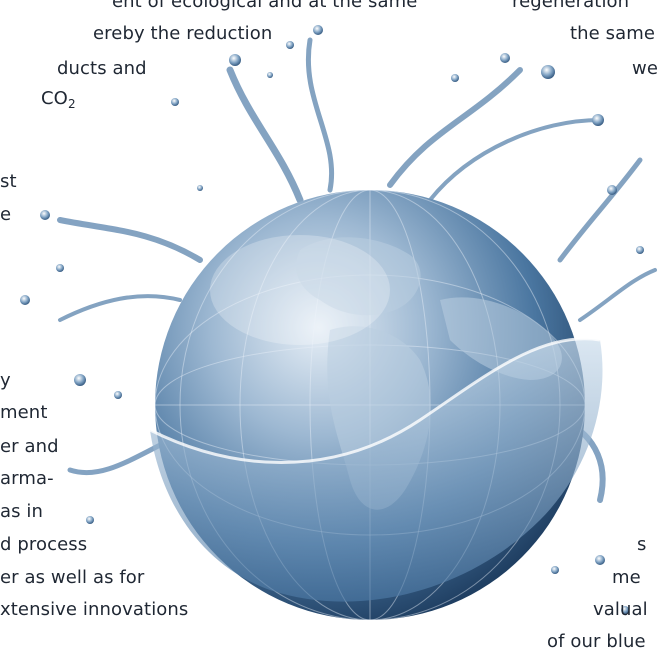 Image resolution: width=661 pixels, height=654 pixels. What do you see at coordinates (94, 609) in the screenshot?
I see `left-text-line-14: xtensive innovations` at bounding box center [94, 609].